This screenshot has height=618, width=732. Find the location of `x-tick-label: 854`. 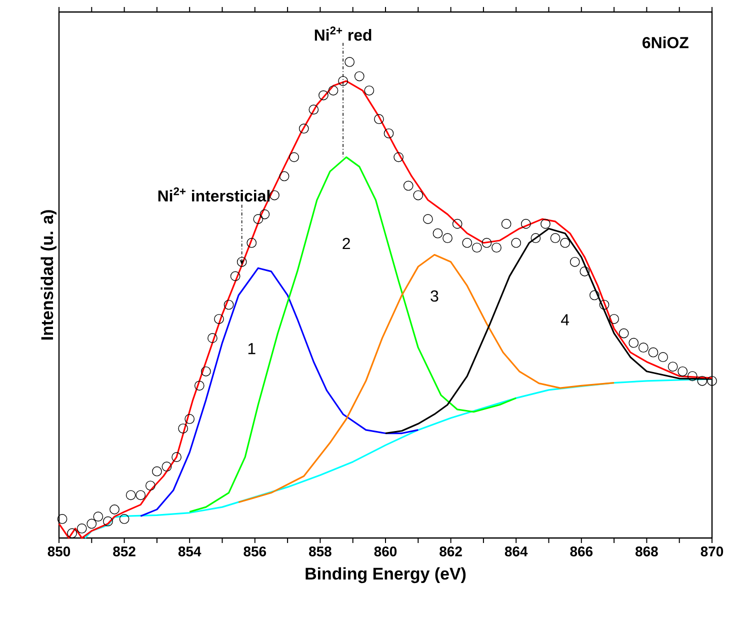

x-tick-label: 854 is located at coordinates (190, 551).